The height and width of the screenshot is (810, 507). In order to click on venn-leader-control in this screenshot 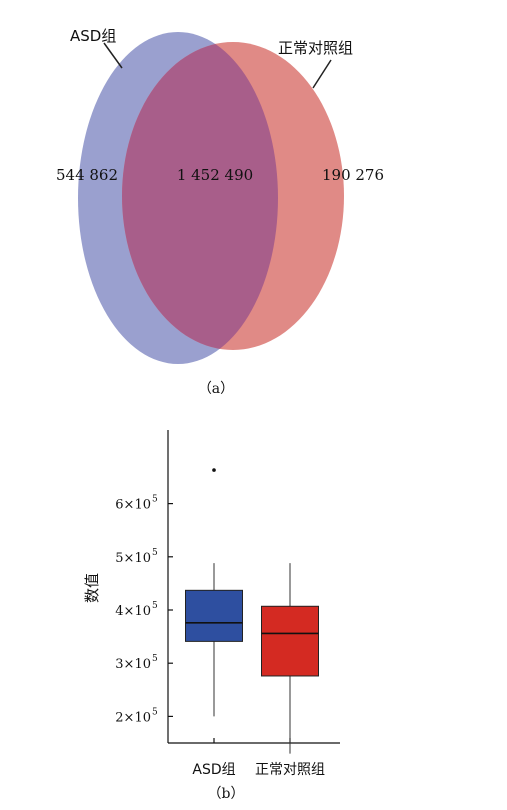, I will do `click(322, 74)`.